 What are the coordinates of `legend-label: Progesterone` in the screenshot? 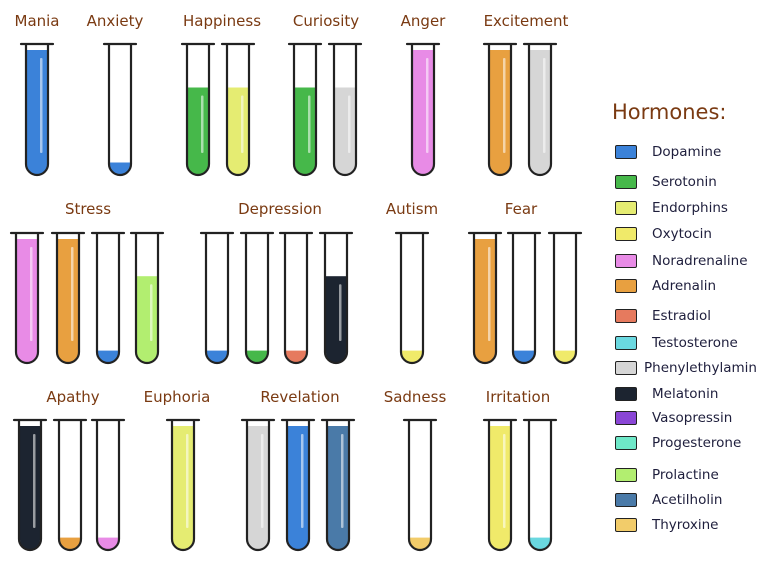 It's located at (696, 443).